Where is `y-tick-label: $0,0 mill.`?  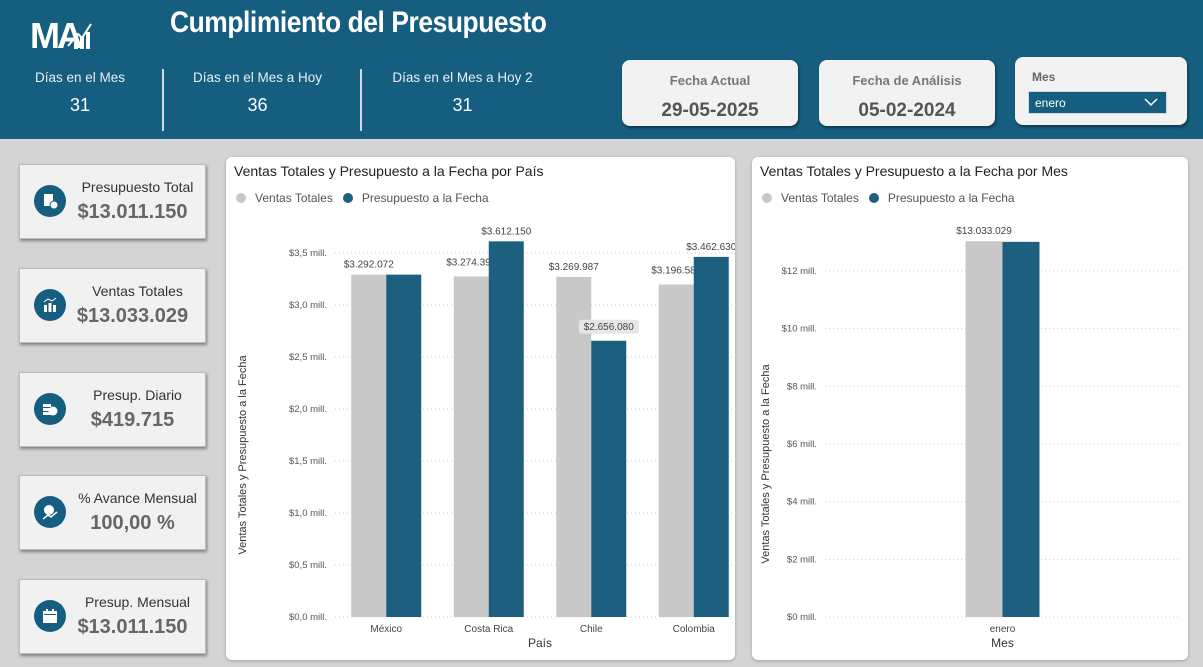 y-tick-label: $0,0 mill. is located at coordinates (308, 617).